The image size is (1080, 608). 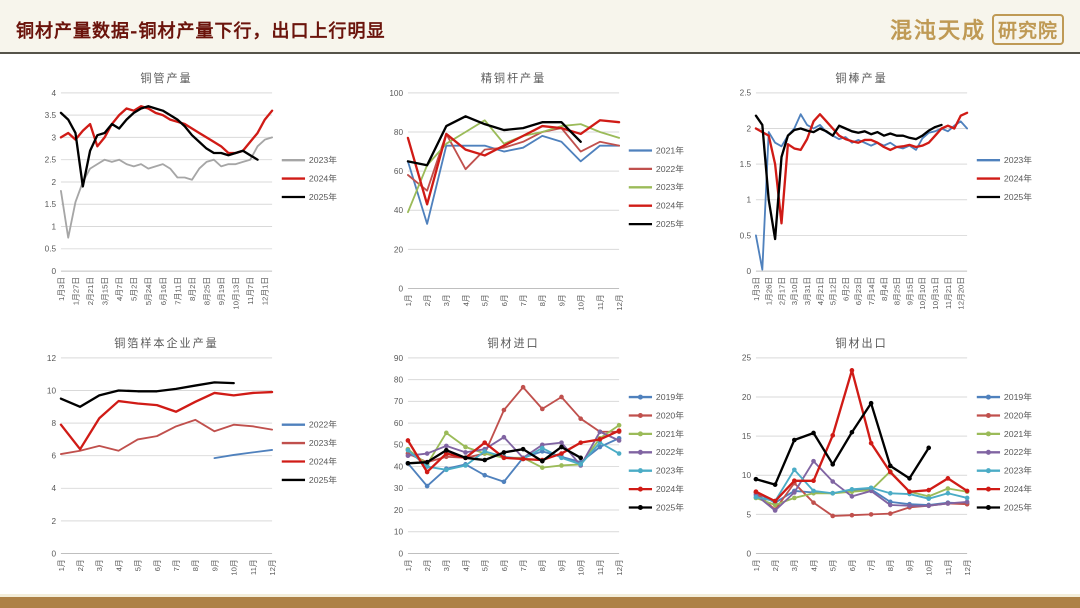 I want to click on y-tick-label: 25, so click(x=747, y=358).